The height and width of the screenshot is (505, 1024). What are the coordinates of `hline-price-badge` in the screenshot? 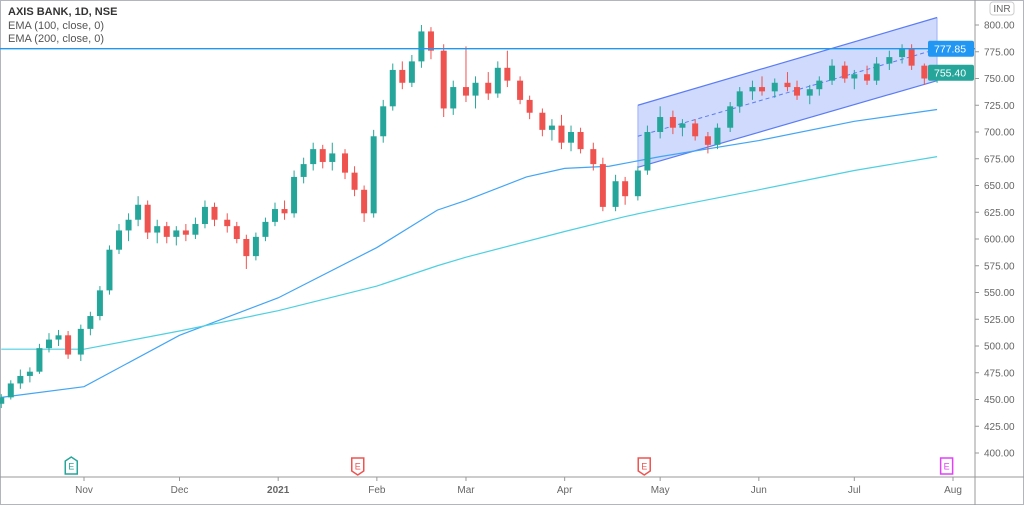 It's located at (951, 48).